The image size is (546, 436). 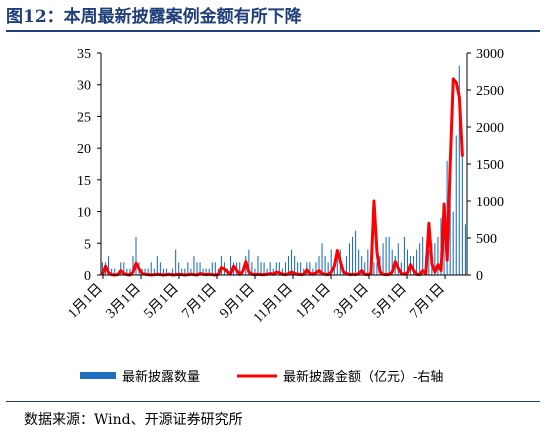 I want to click on right-tick-label: 0, so click(x=479, y=276).